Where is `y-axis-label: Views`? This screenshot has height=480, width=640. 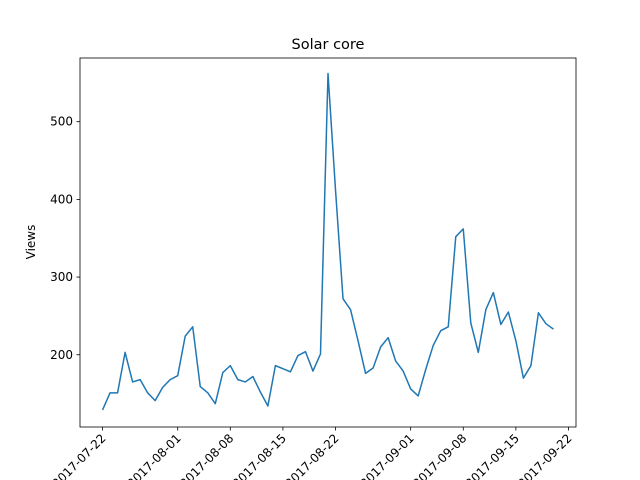 y-axis-label: Views is located at coordinates (31, 242).